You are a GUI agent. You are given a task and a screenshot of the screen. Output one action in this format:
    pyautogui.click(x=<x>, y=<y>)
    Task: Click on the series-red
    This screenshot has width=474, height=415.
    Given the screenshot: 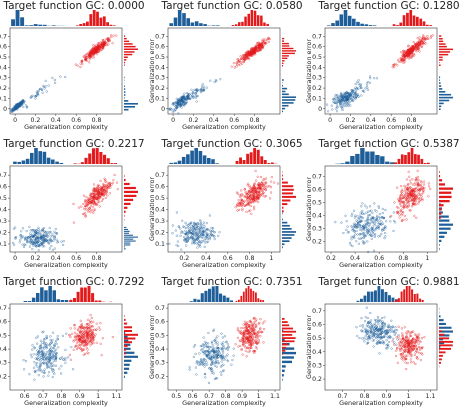 What is the action you would take?
    pyautogui.click(x=257, y=192)
    